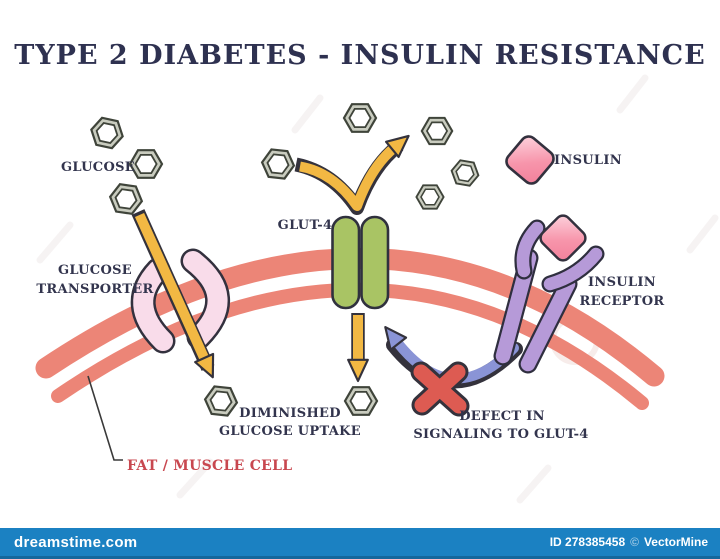 The height and width of the screenshot is (559, 720). Describe the element at coordinates (360, 543) in the screenshot. I see `watermark-bar: dreamstime.com ID 278385458 © VectorMine` at that location.